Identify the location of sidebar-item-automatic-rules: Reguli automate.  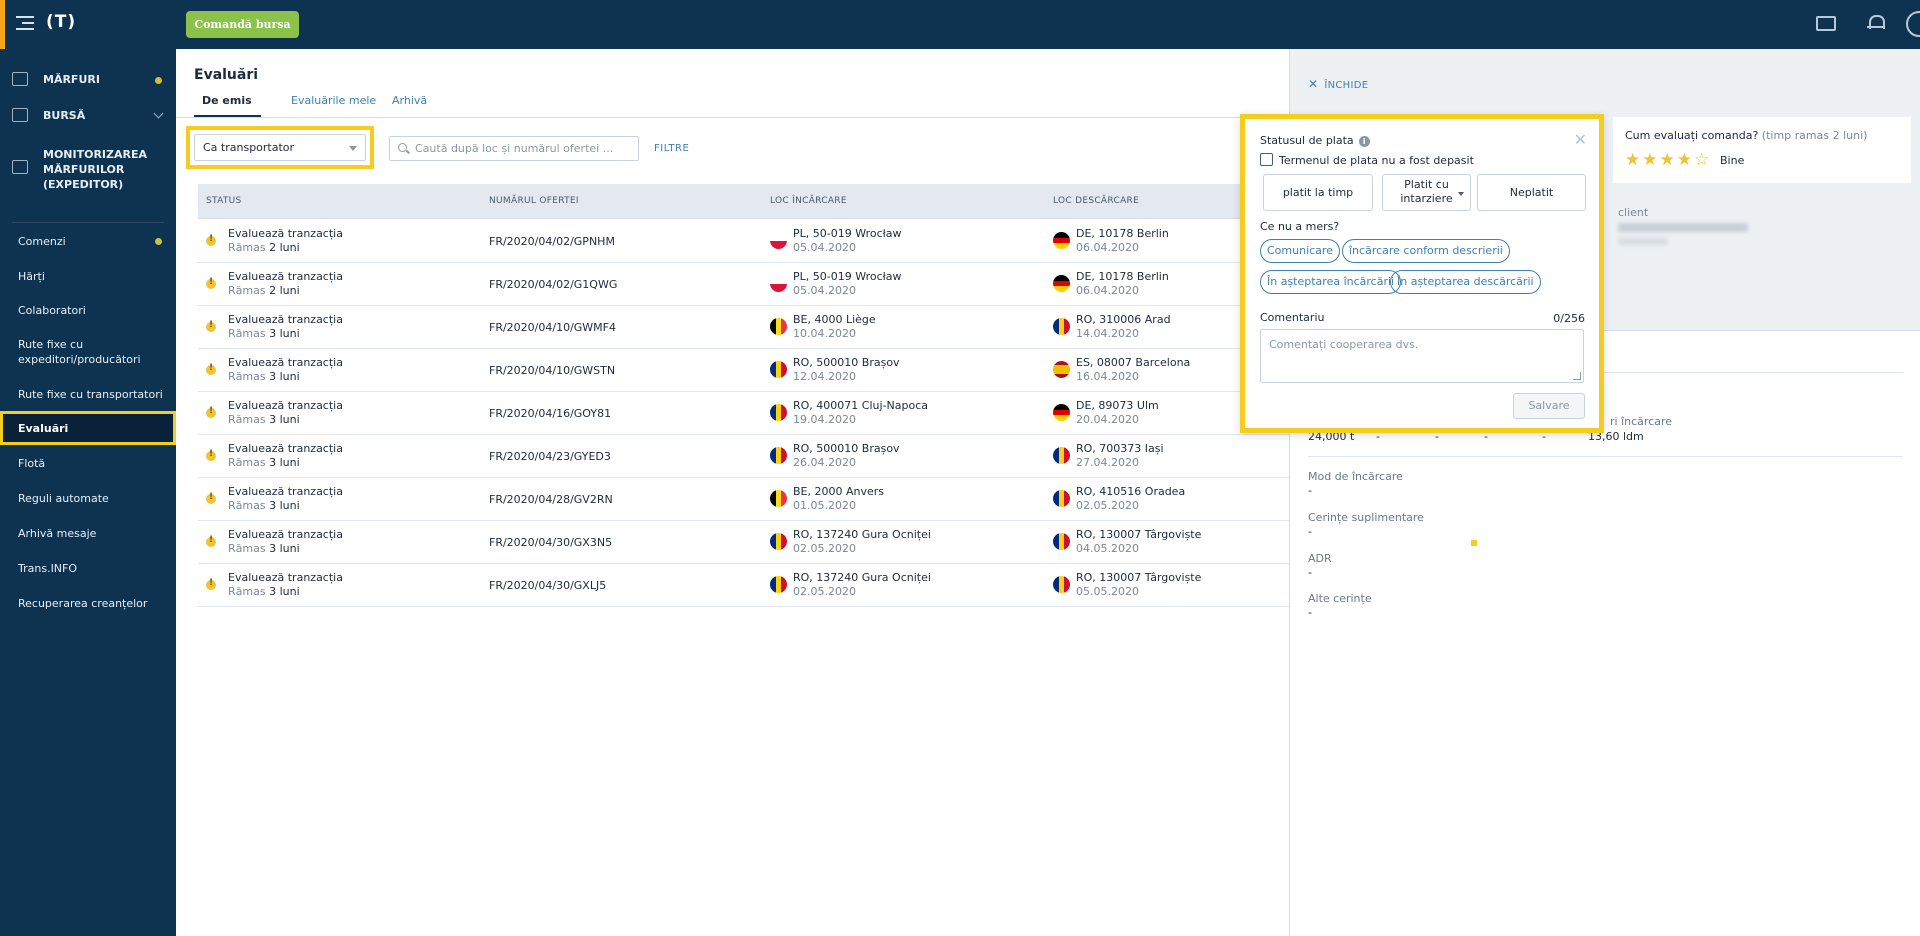
(63, 498).